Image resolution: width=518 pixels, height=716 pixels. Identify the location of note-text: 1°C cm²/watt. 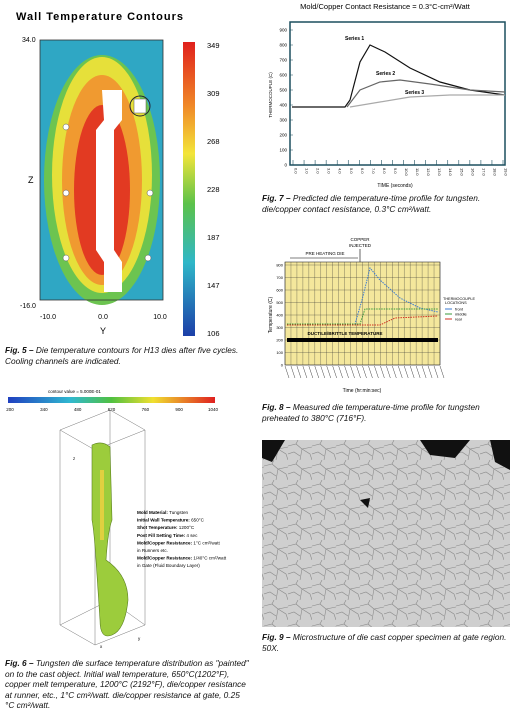
(206, 542).